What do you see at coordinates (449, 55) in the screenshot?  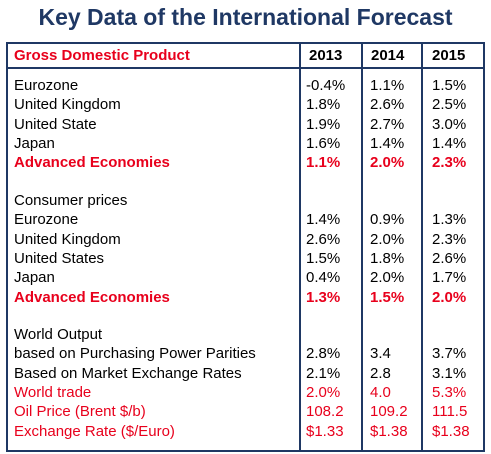 I see `header-year: 2015` at bounding box center [449, 55].